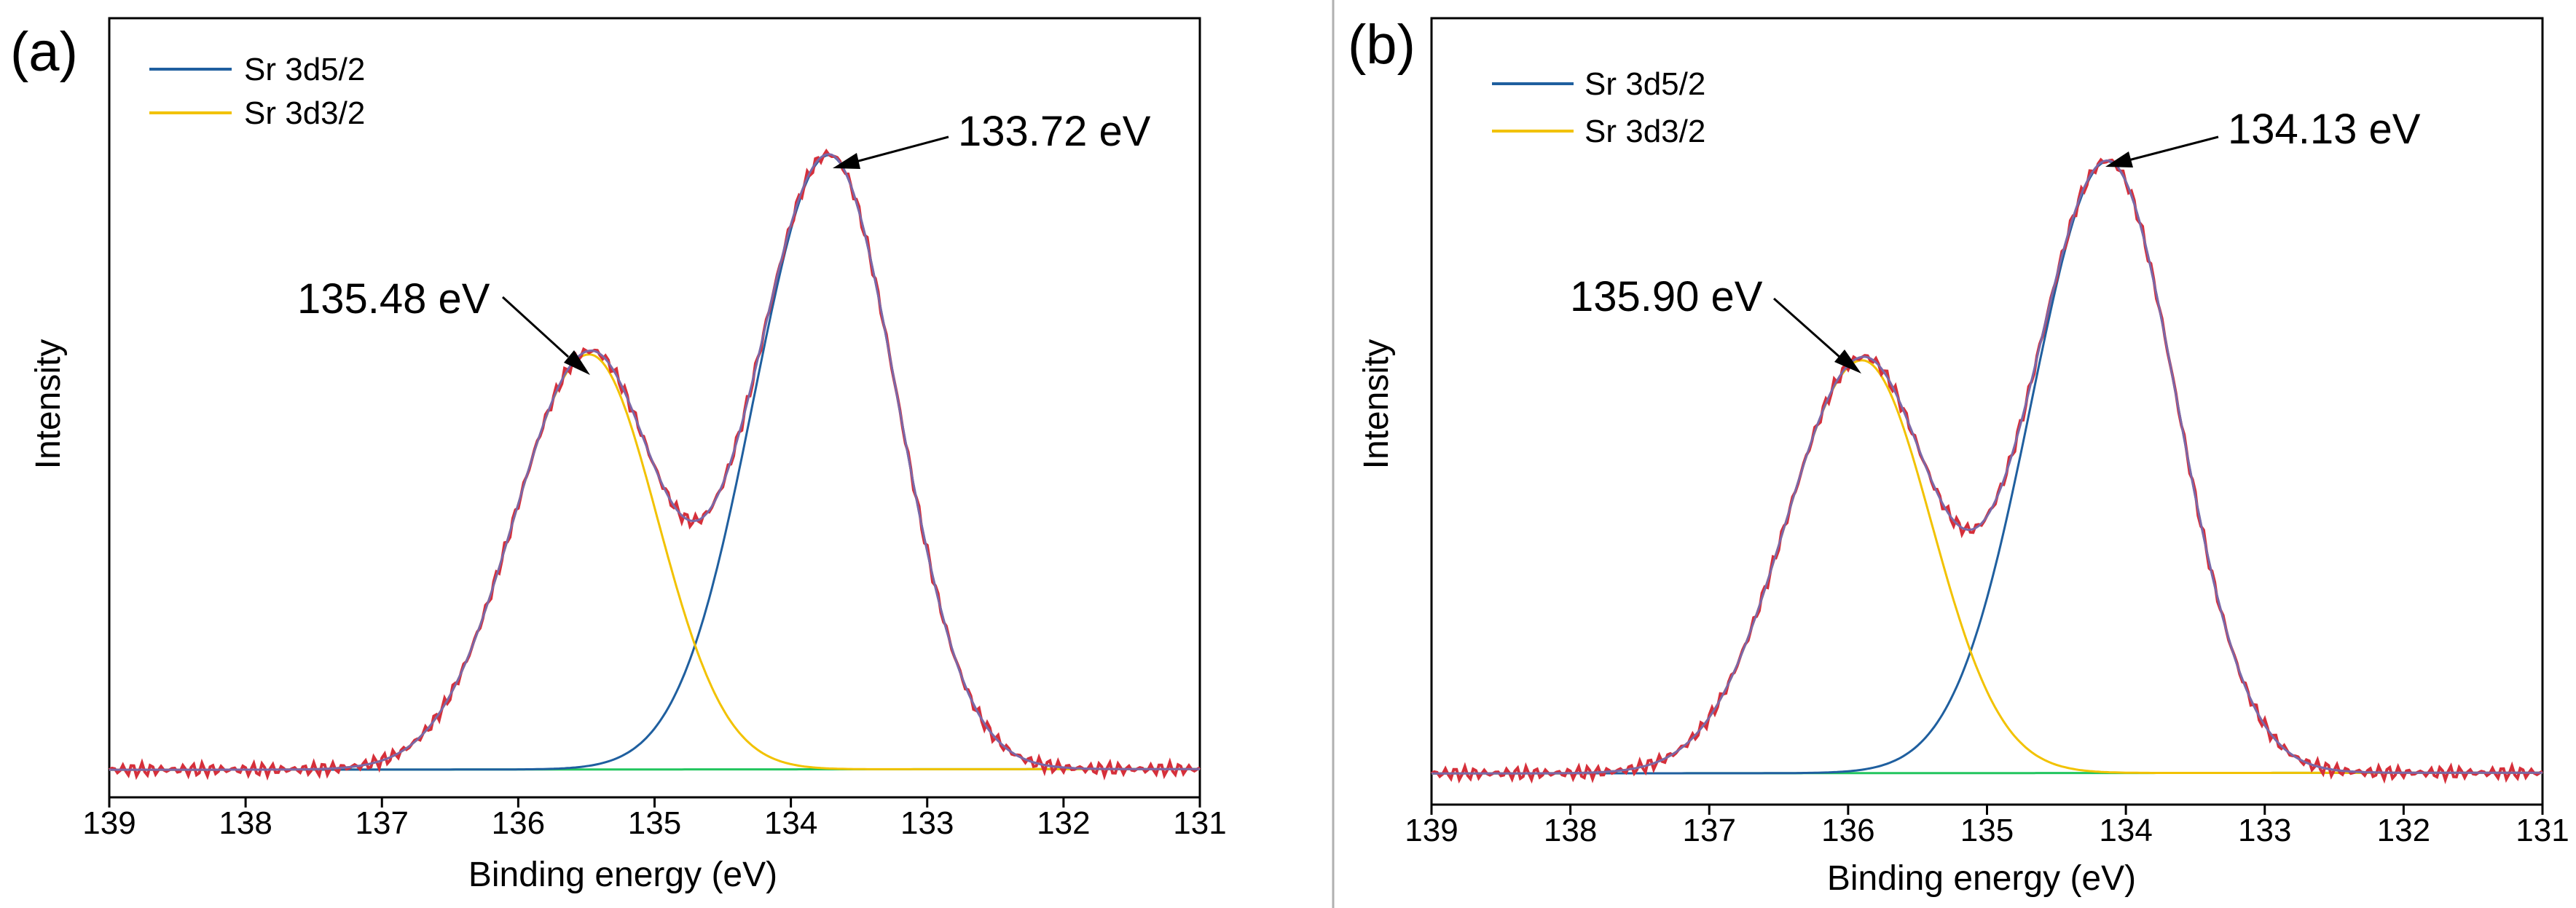 Image resolution: width=2576 pixels, height=908 pixels. What do you see at coordinates (2125, 831) in the screenshot?
I see `panel-b-tick-label-134: 134` at bounding box center [2125, 831].